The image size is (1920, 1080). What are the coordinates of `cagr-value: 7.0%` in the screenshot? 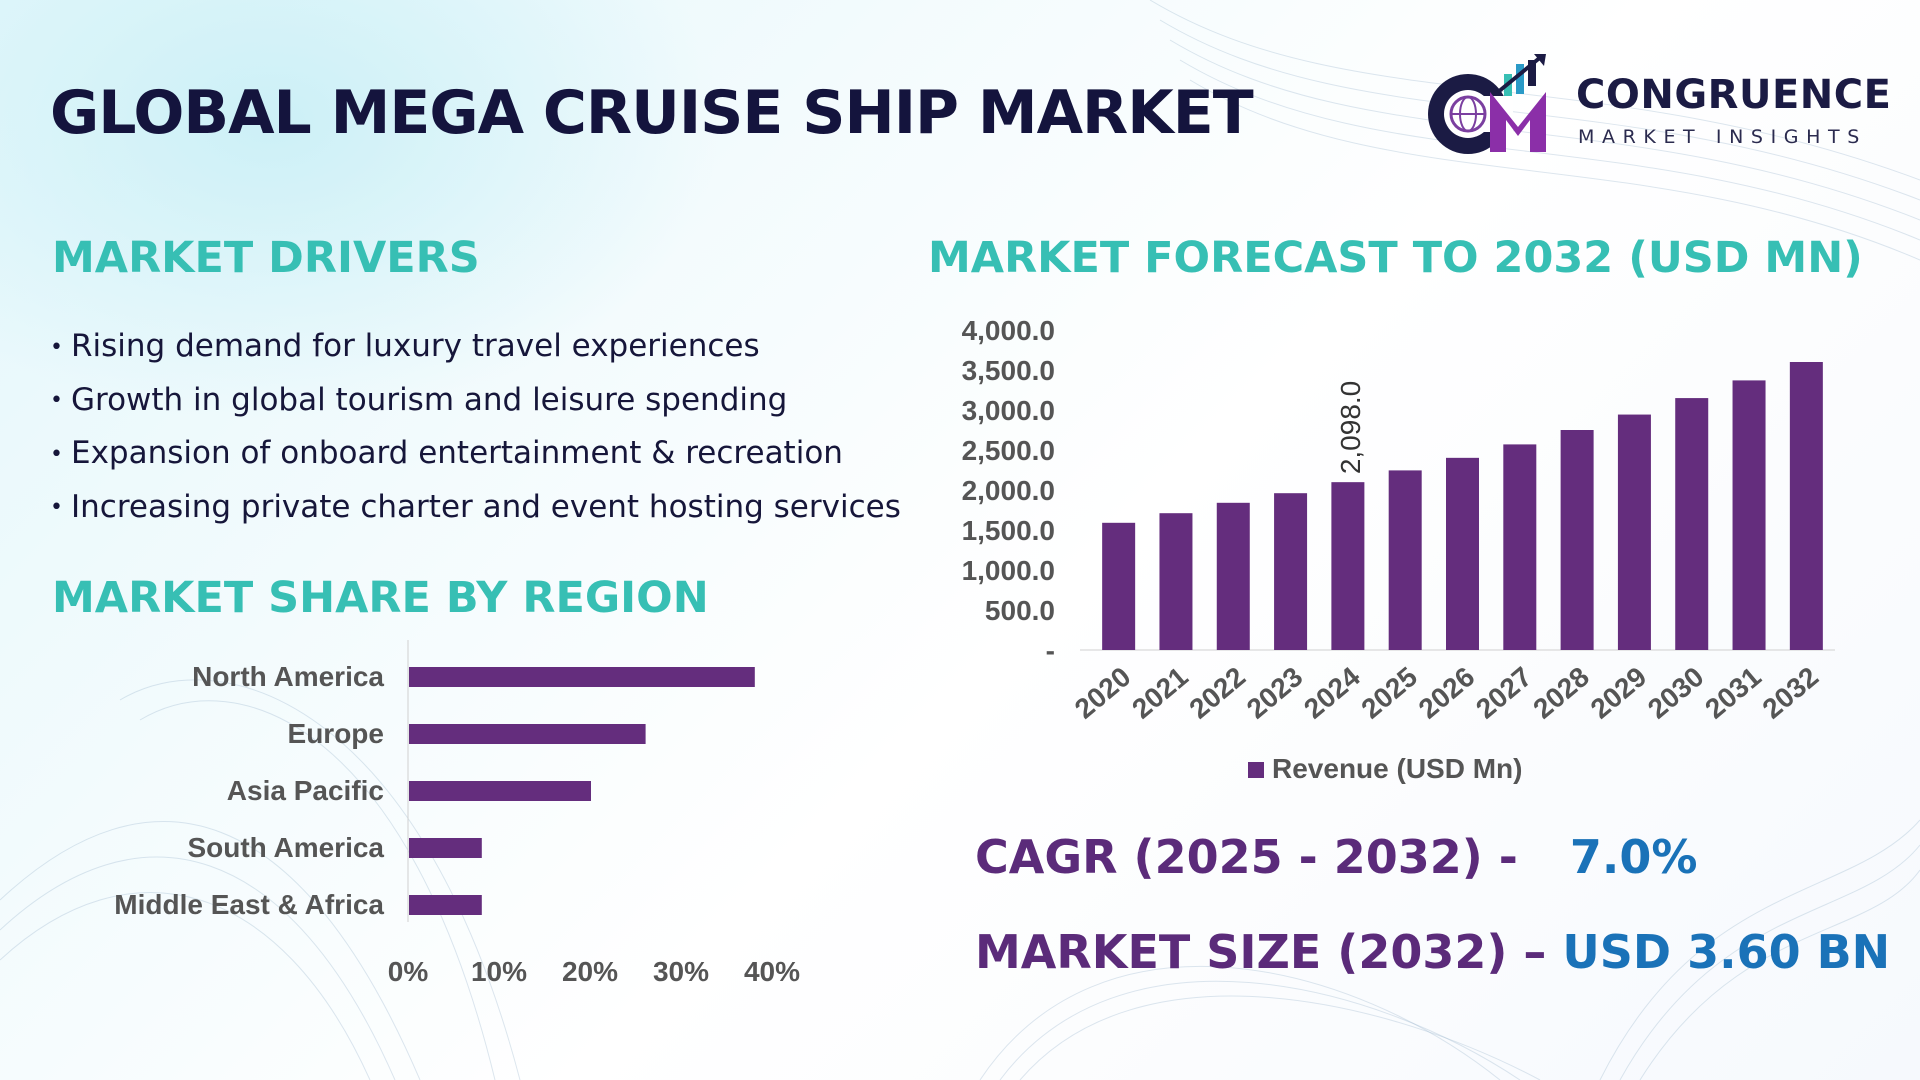 It's located at (1633, 857).